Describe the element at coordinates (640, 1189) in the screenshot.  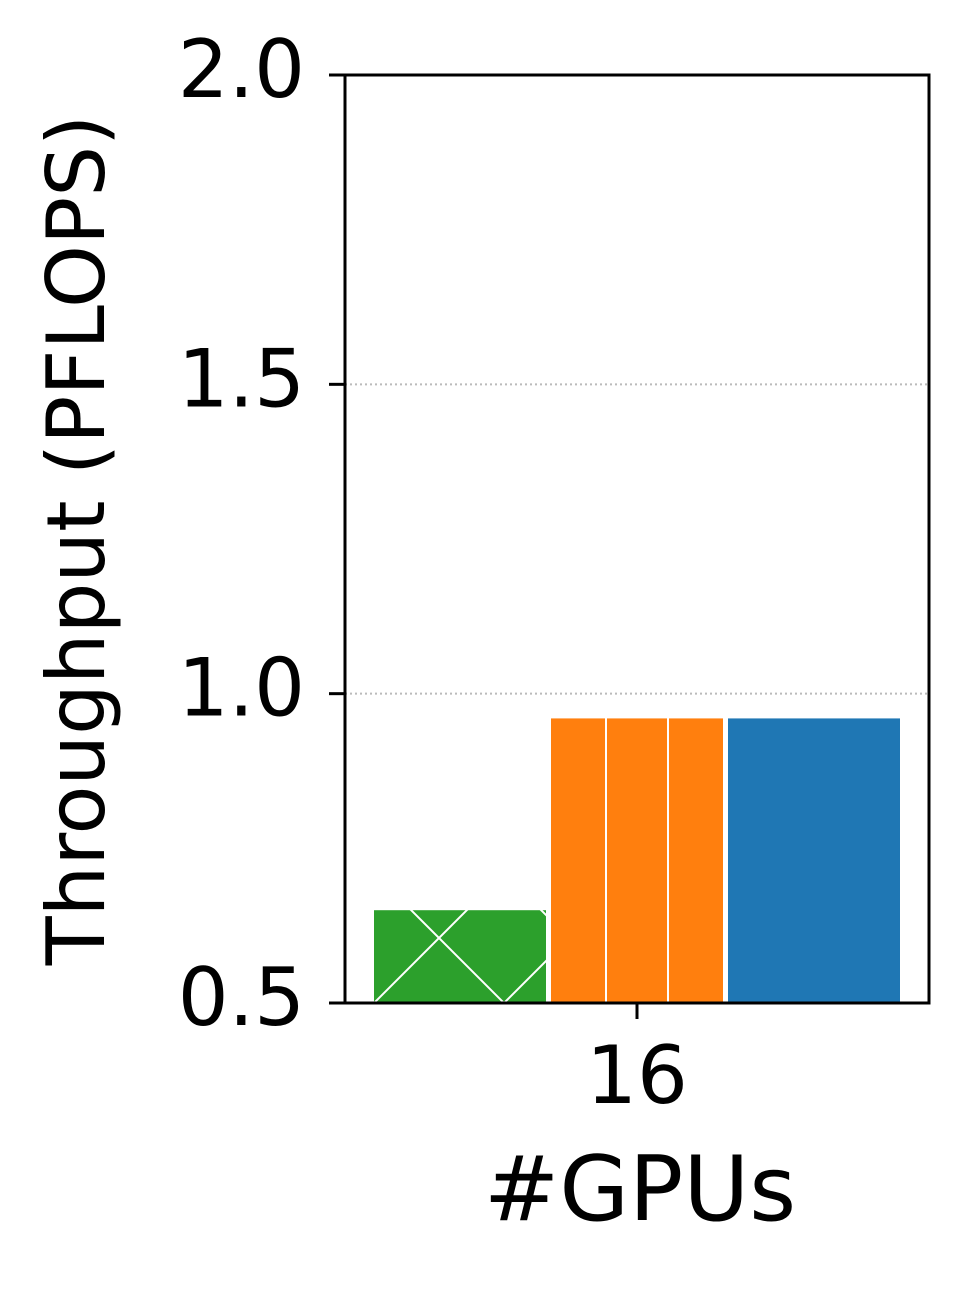
I see `x-axis-label: #GPUs` at that location.